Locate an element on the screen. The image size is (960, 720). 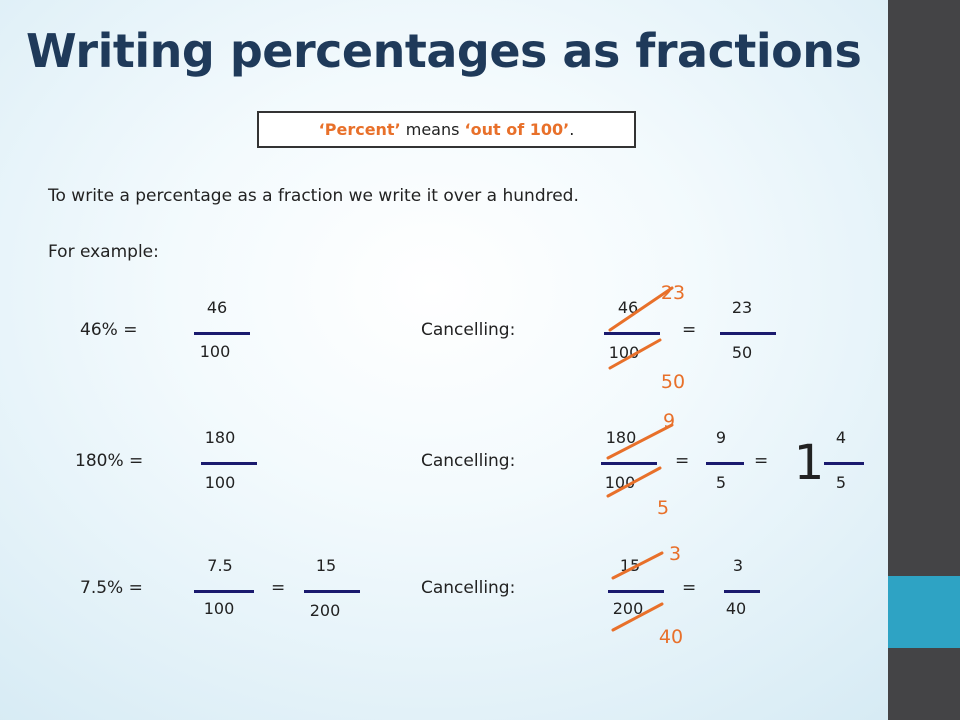
ex1-result-bar is located at coordinates (748, 333).